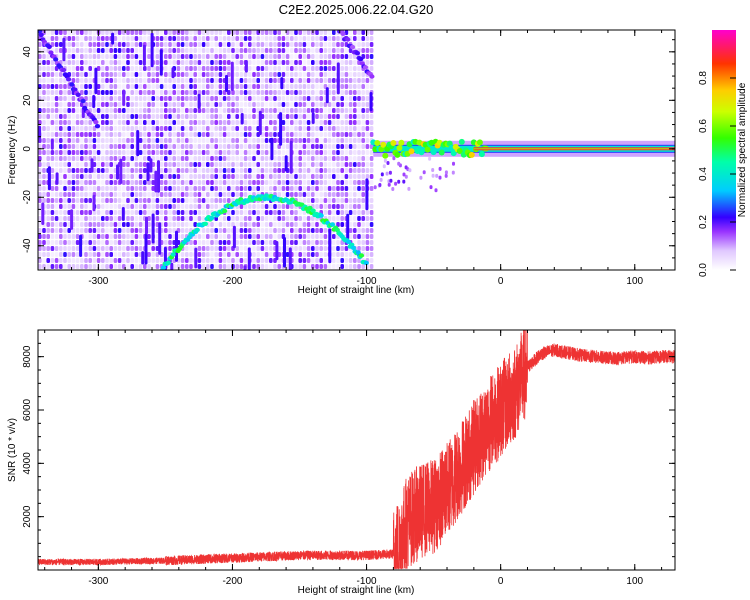 Image resolution: width=750 pixels, height=600 pixels. I want to click on spectrogram-streak, so click(284, 252).